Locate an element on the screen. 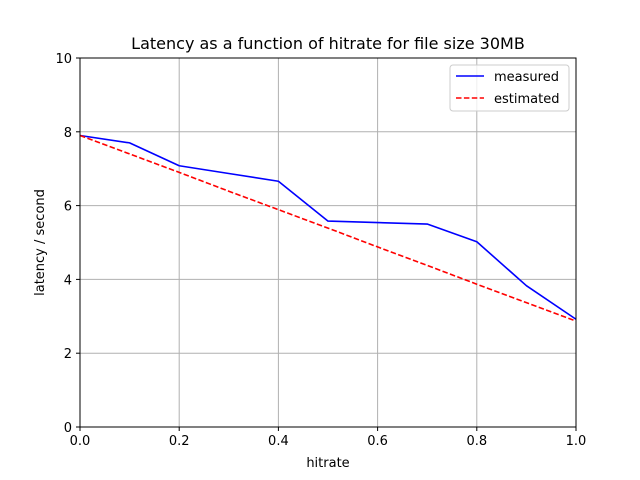  y-tick-label: 10 is located at coordinates (63, 59).